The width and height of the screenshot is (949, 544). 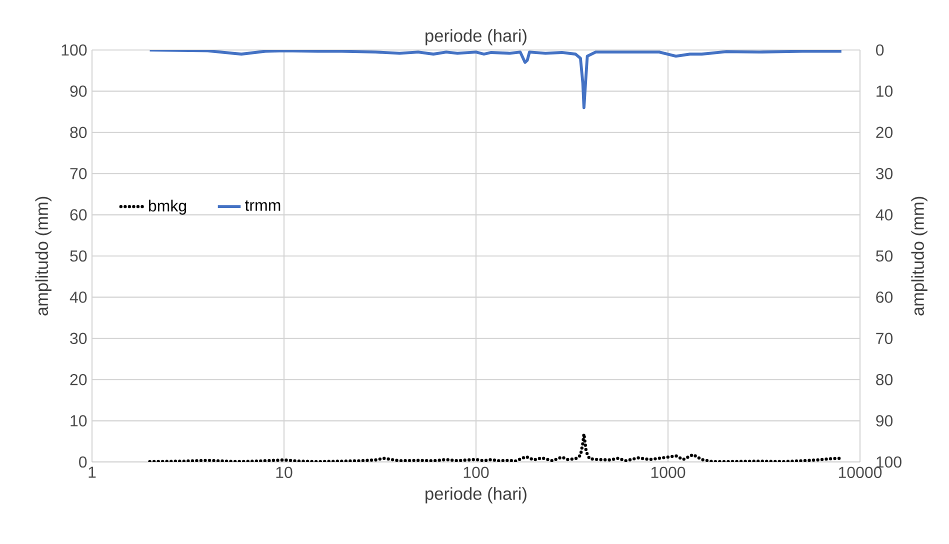 I want to click on x-tick-label: 100, so click(x=476, y=472).